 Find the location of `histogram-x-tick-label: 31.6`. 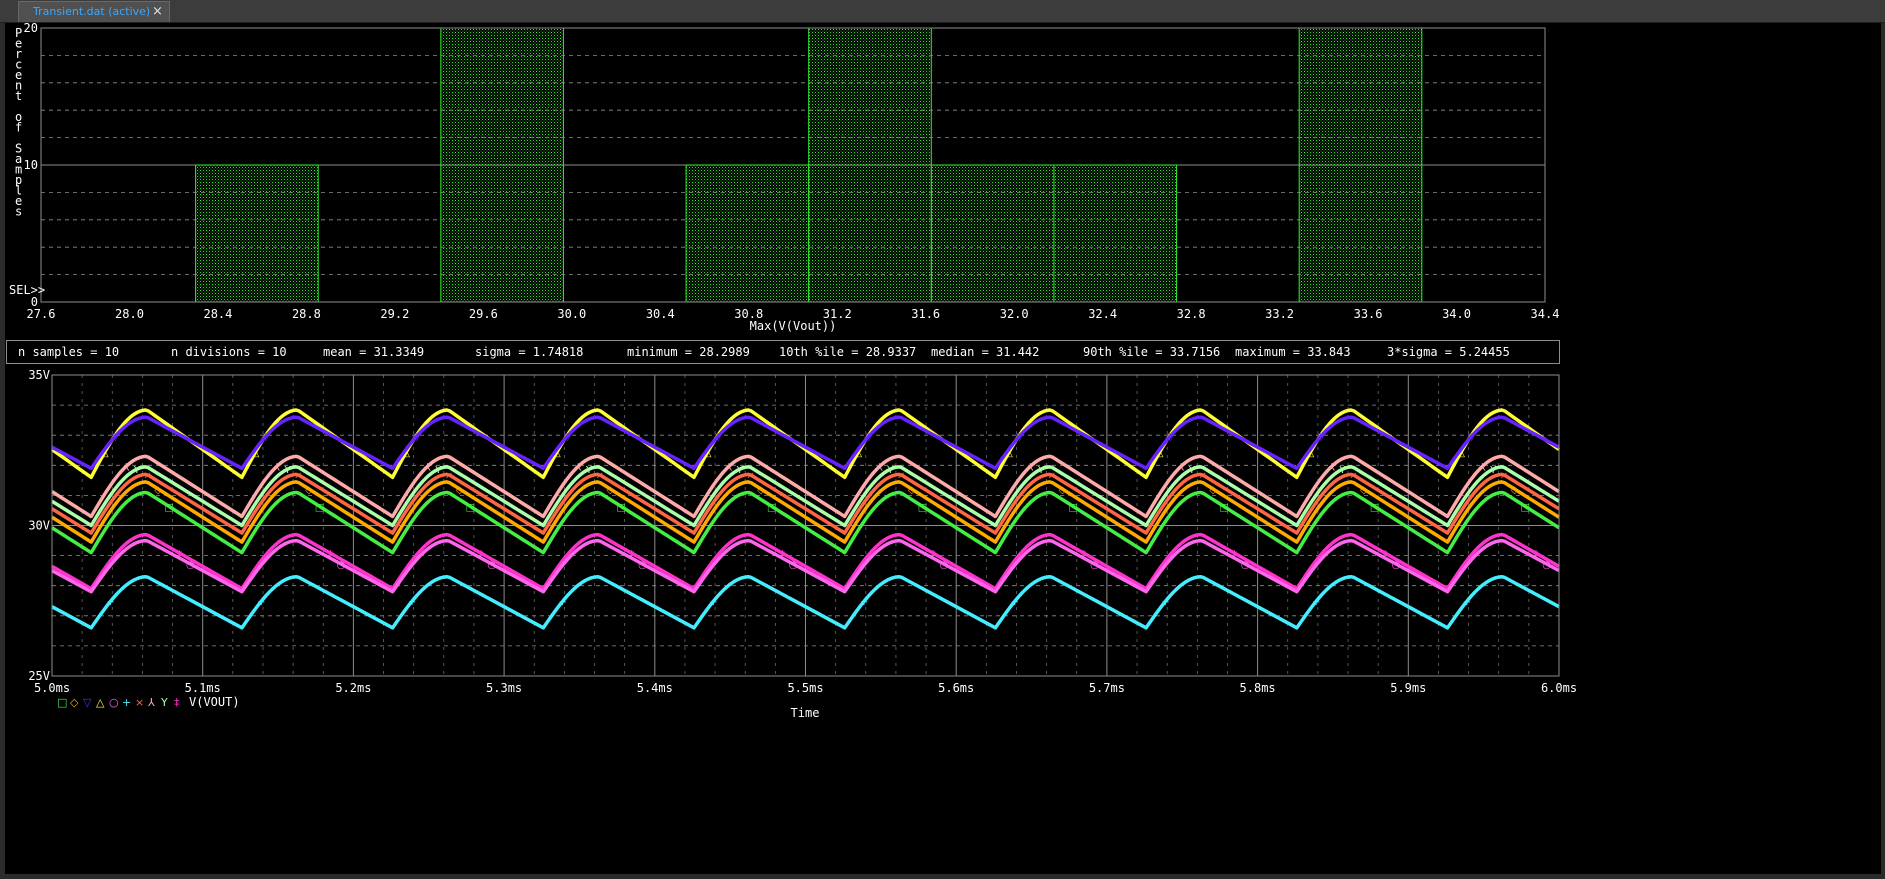

histogram-x-tick-label: 31.6 is located at coordinates (925, 314).